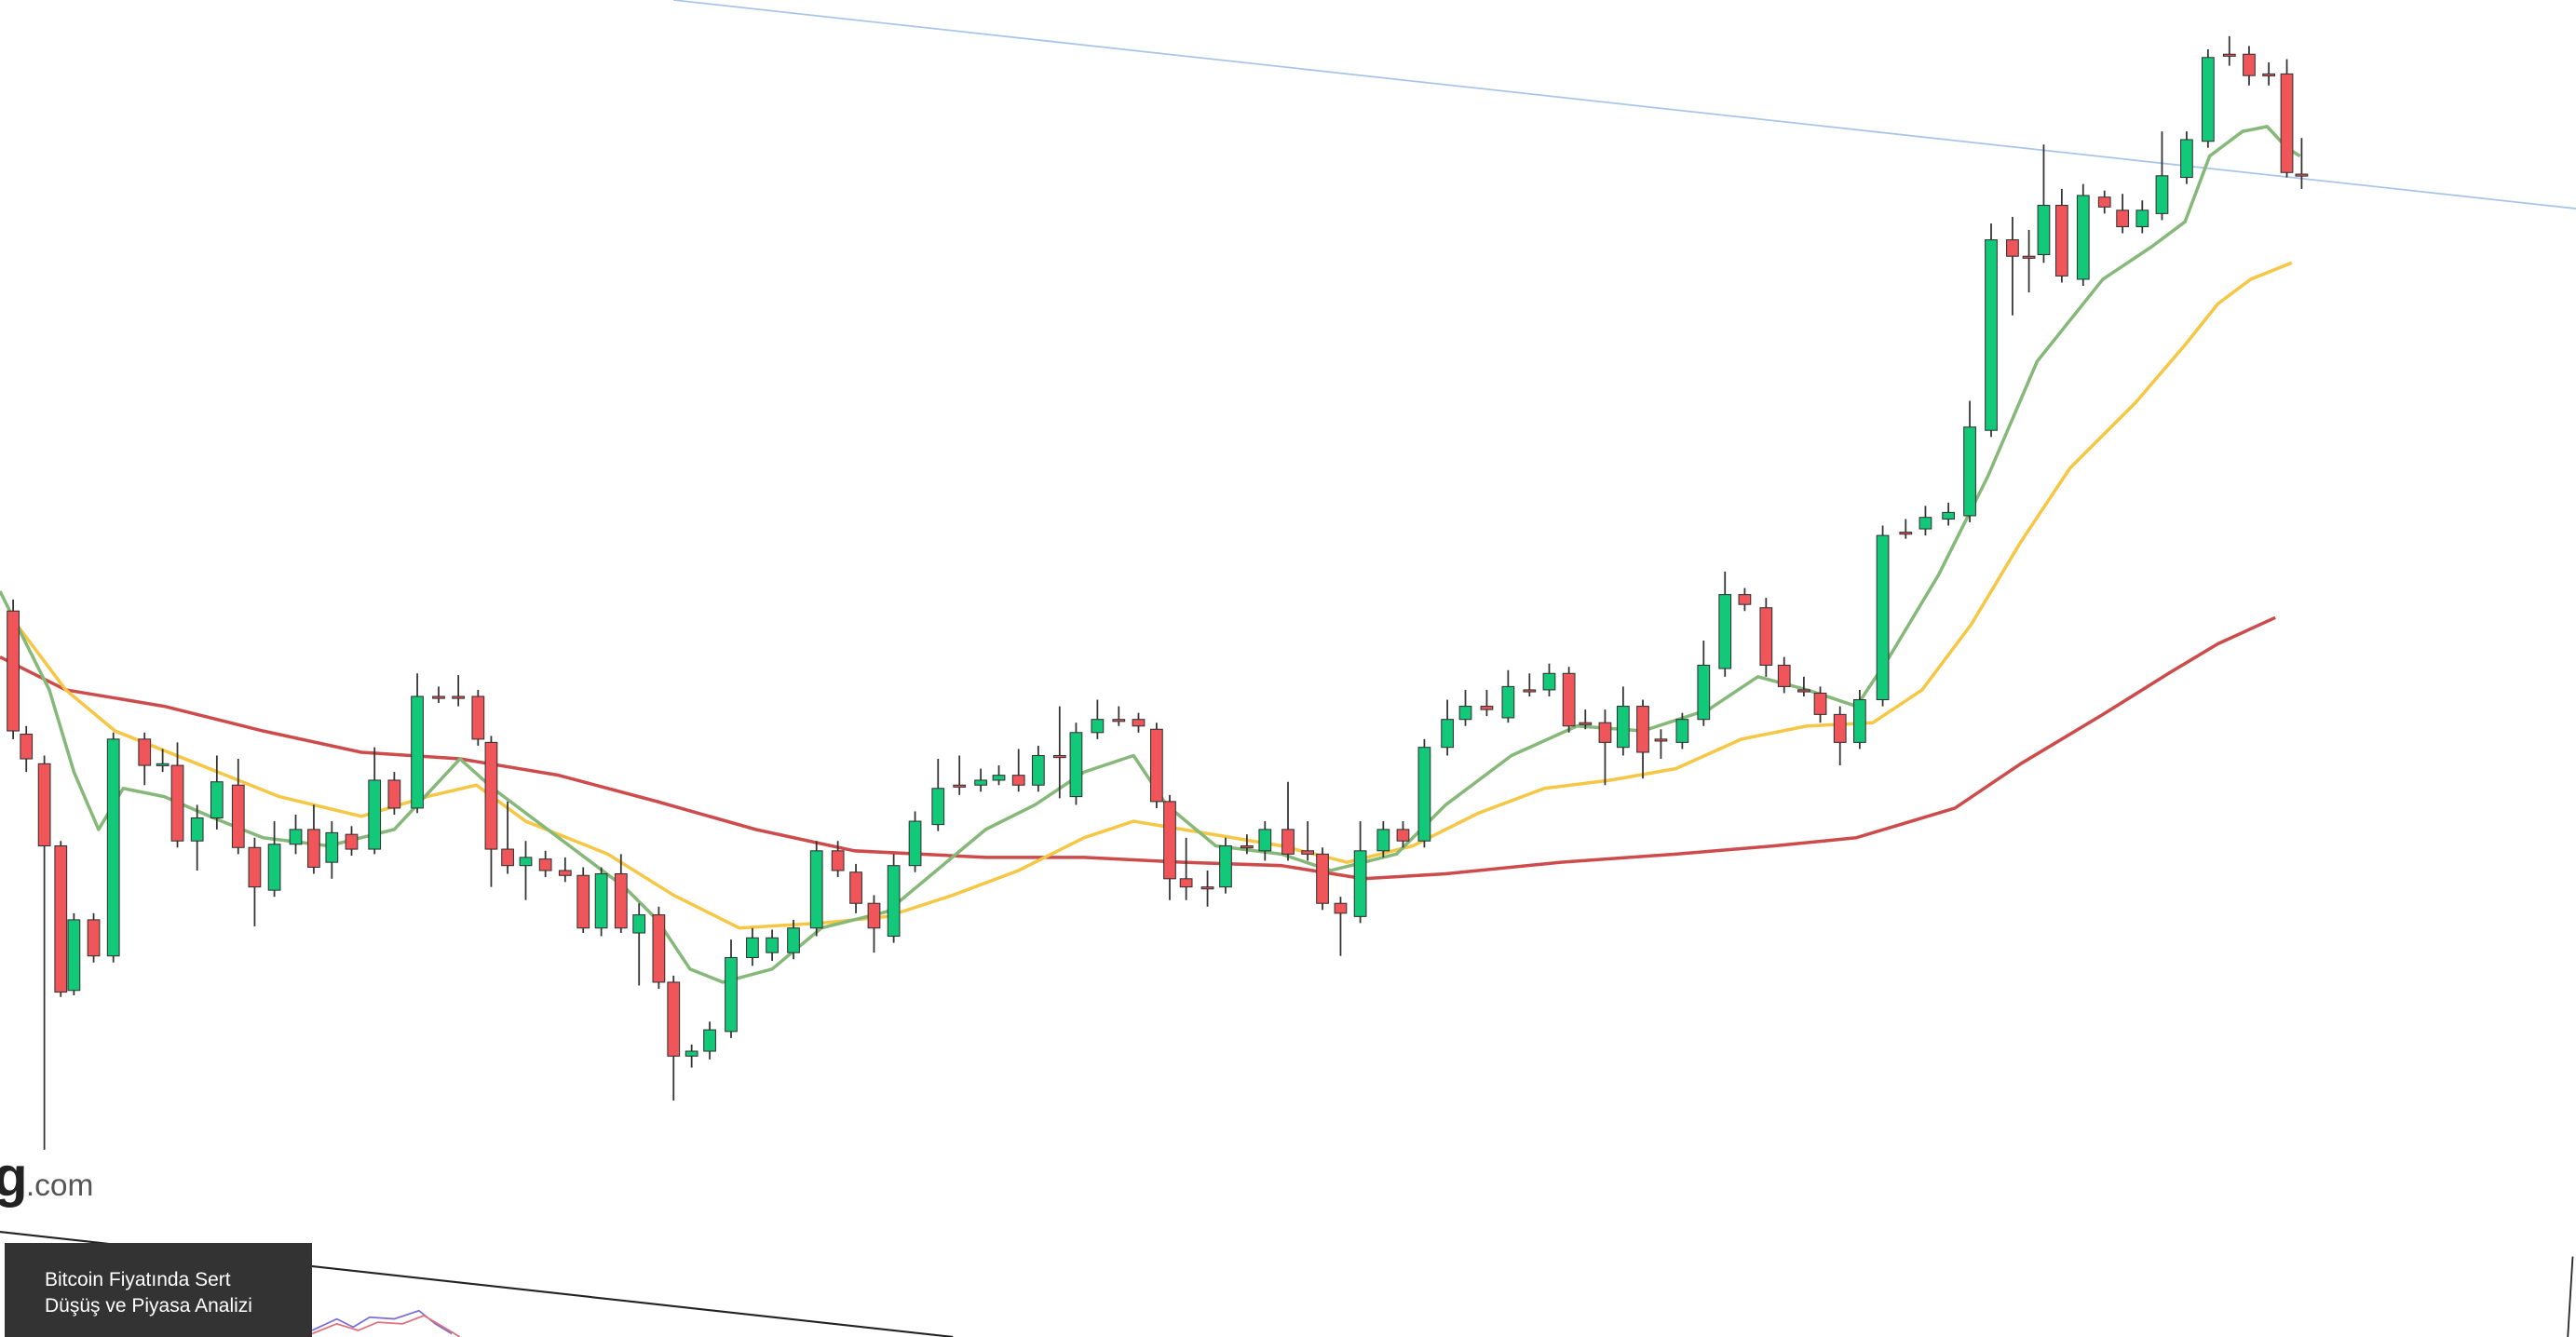  I want to click on watermark: g.com, so click(46, 1176).